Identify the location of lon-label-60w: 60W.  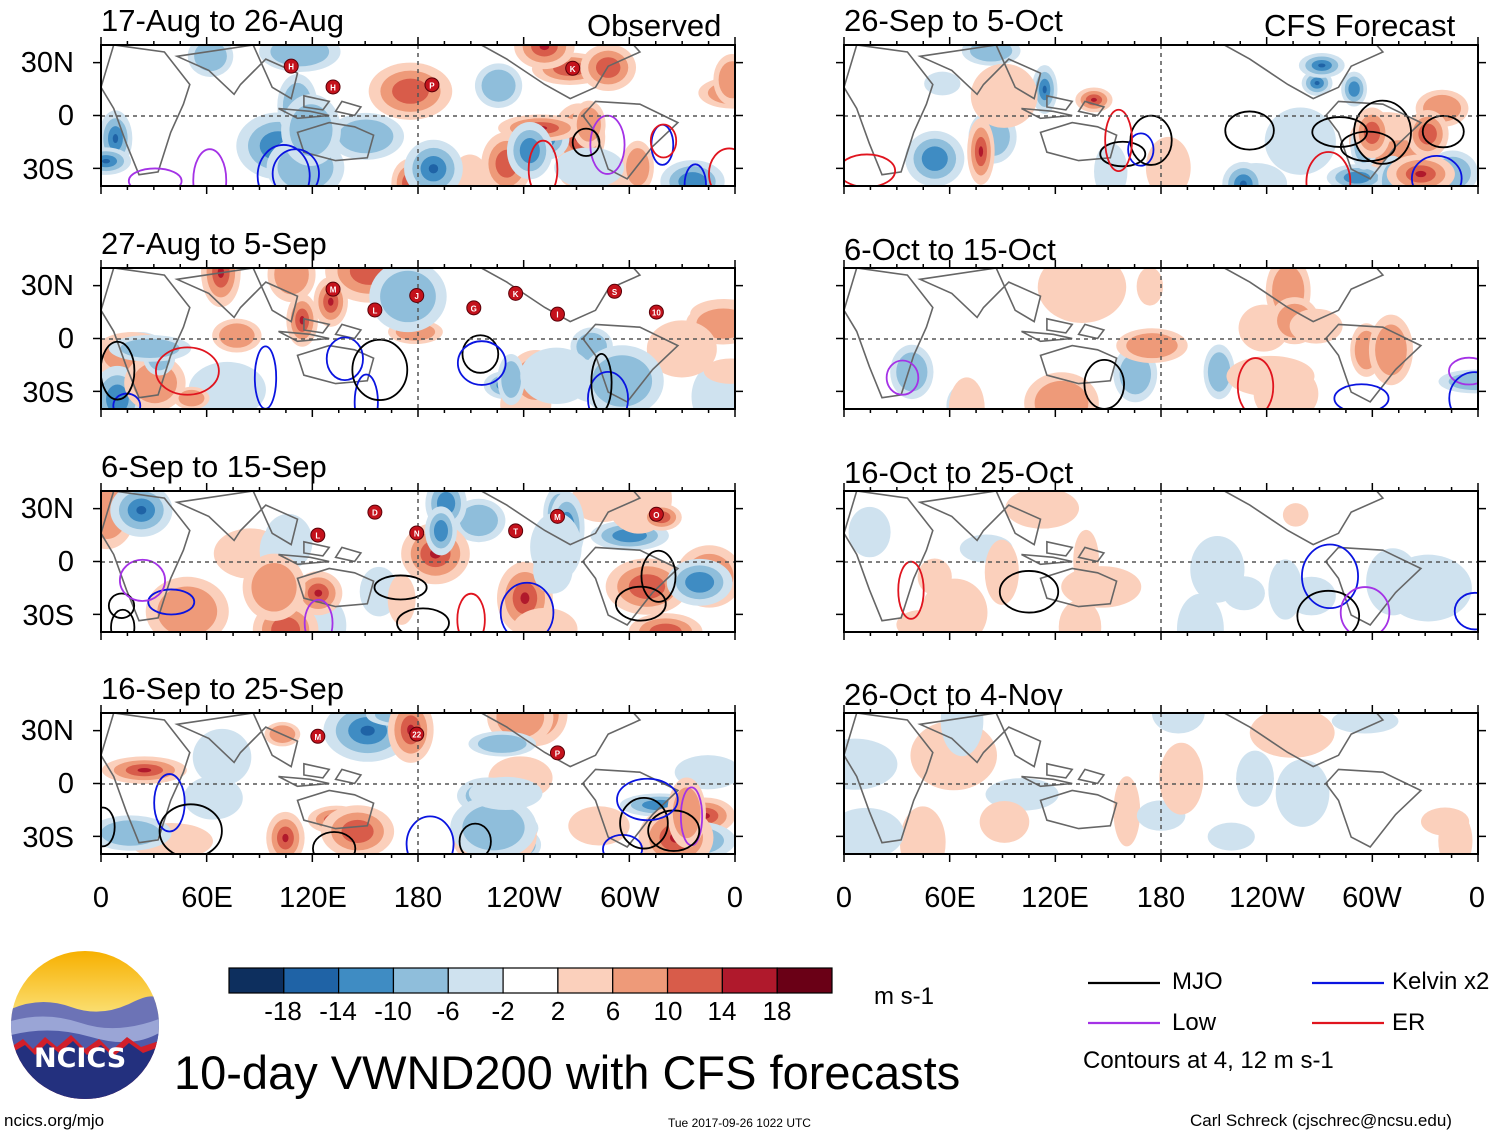
(630, 898).